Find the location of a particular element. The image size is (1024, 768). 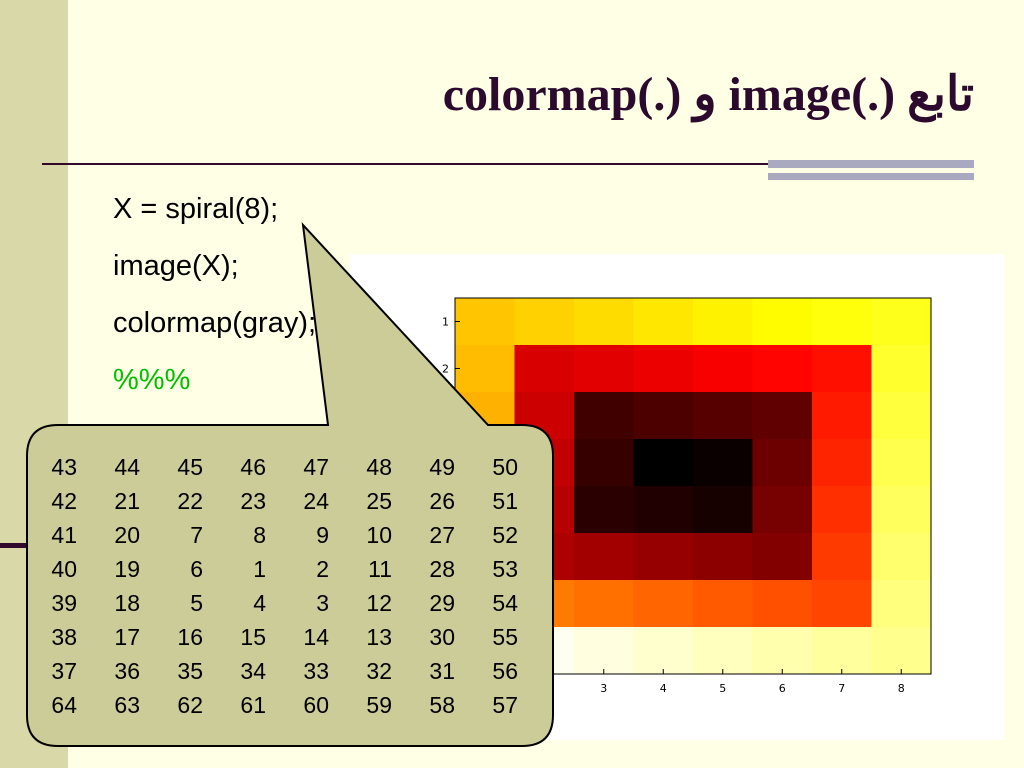

matrix-cell: 21 is located at coordinates (127, 500).